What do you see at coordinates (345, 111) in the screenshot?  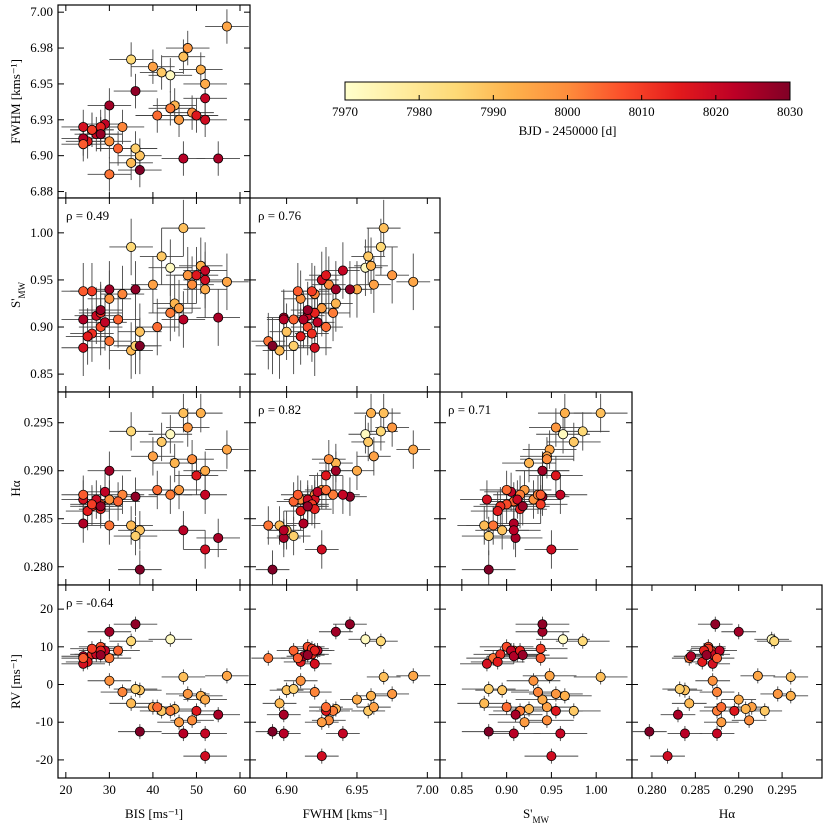 I see `colorbar-tick-label: 7970` at bounding box center [345, 111].